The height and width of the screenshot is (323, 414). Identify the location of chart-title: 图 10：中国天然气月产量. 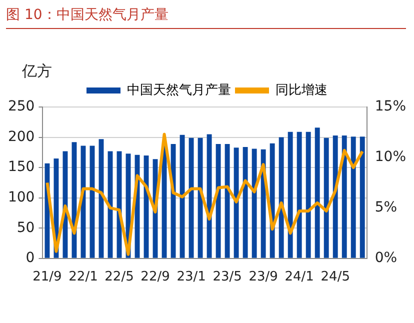
(206, 17).